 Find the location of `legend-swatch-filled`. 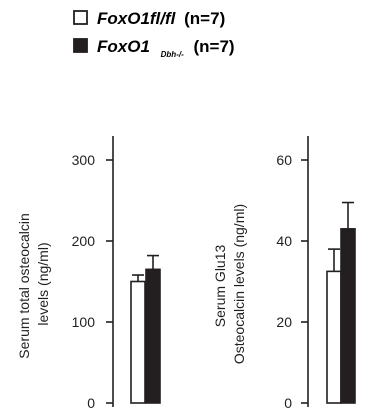

legend-swatch-filled is located at coordinates (80, 45).